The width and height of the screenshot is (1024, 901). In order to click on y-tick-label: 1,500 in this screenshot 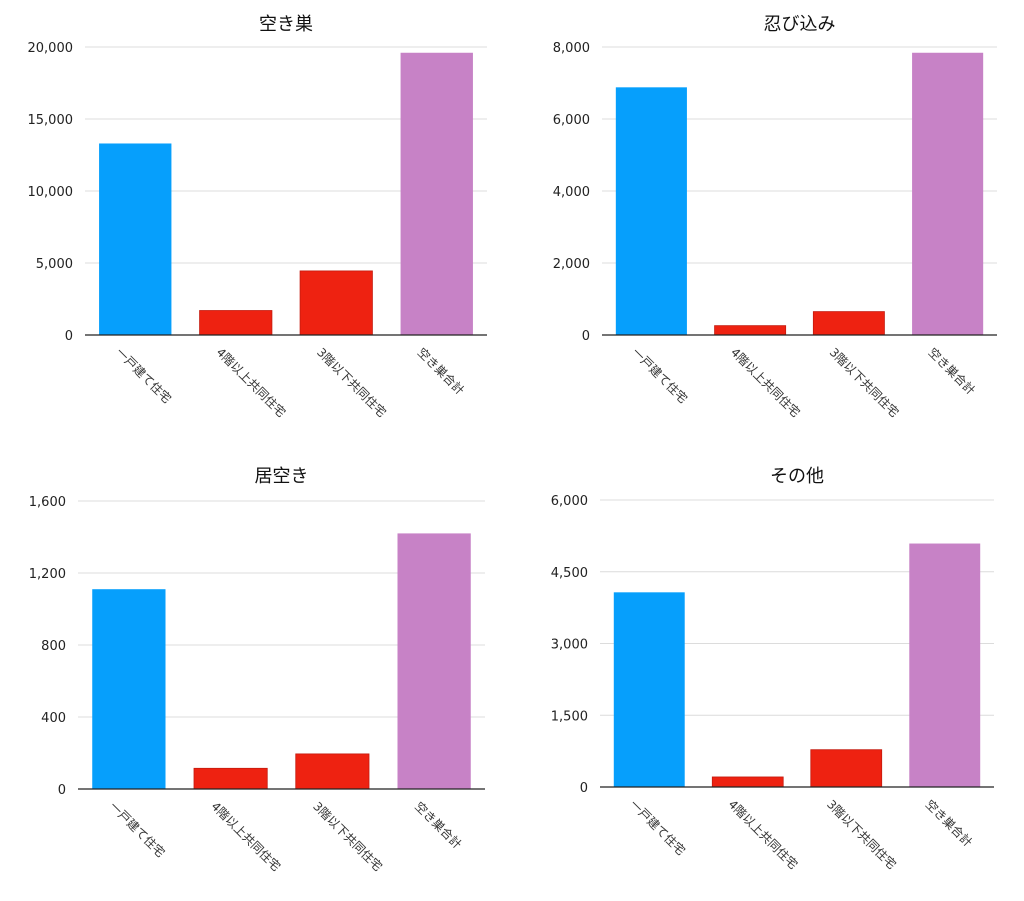, I will do `click(569, 716)`.